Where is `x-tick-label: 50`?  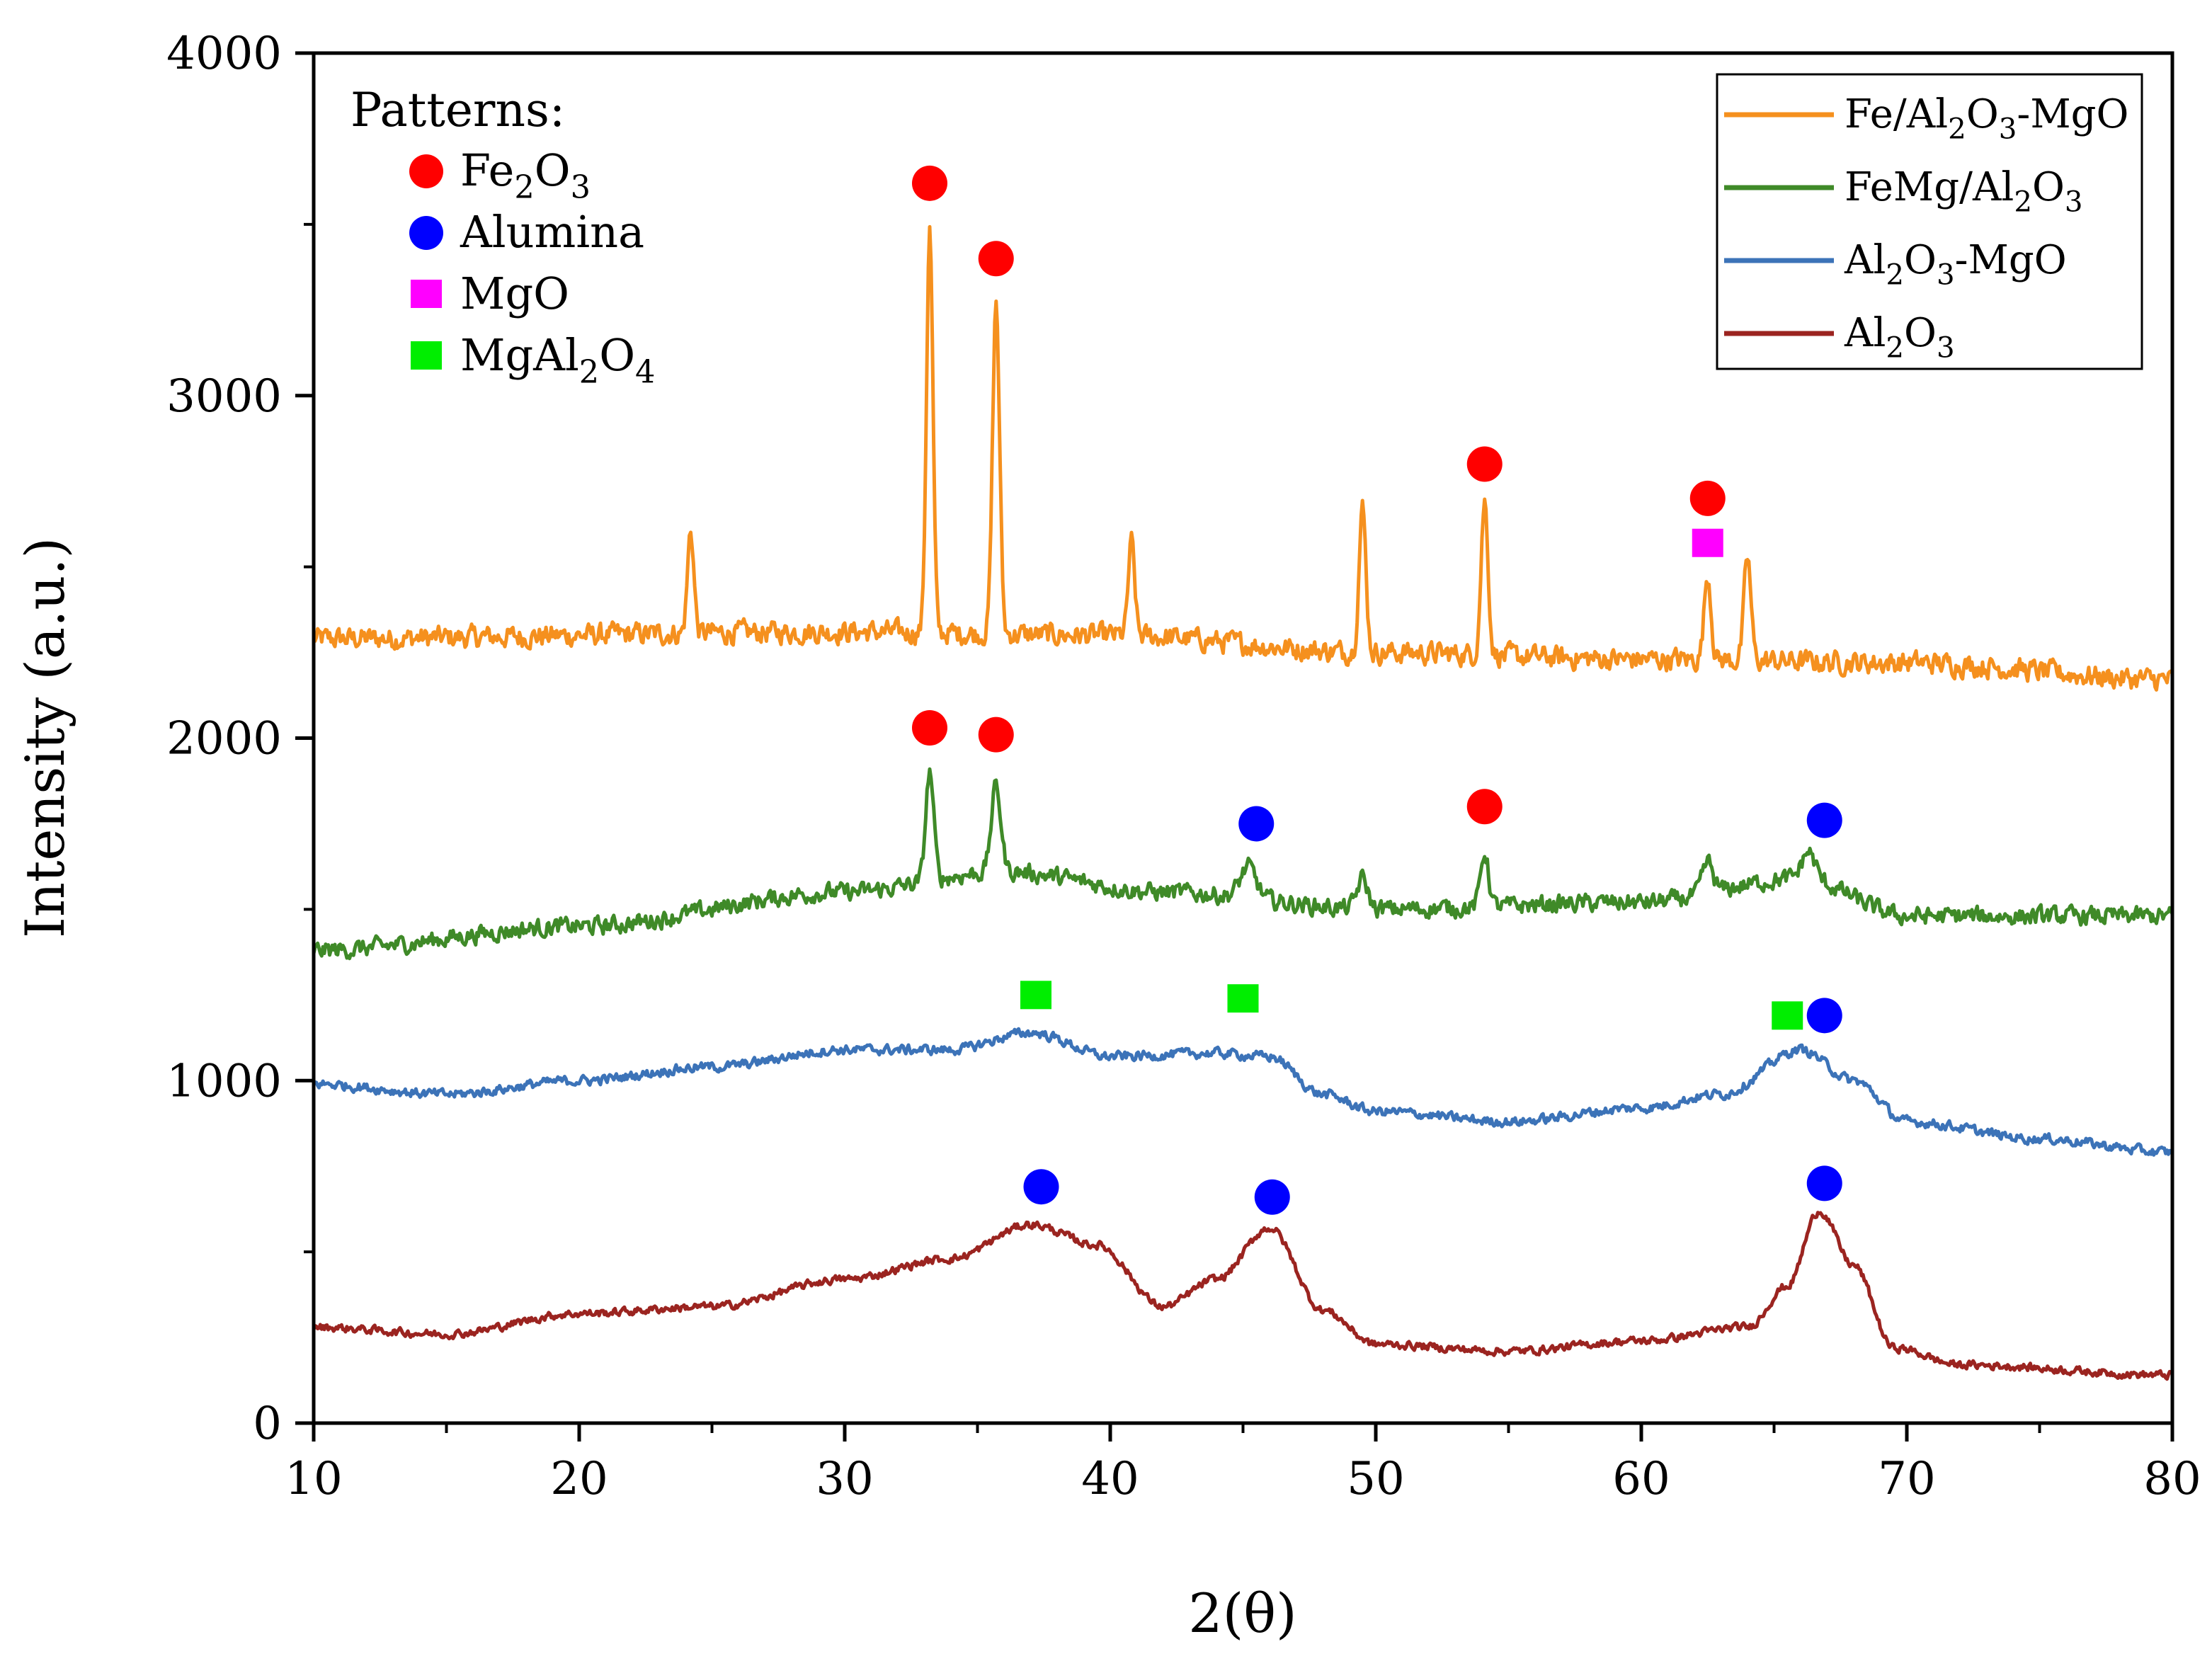 x-tick-label: 50 is located at coordinates (1376, 1479).